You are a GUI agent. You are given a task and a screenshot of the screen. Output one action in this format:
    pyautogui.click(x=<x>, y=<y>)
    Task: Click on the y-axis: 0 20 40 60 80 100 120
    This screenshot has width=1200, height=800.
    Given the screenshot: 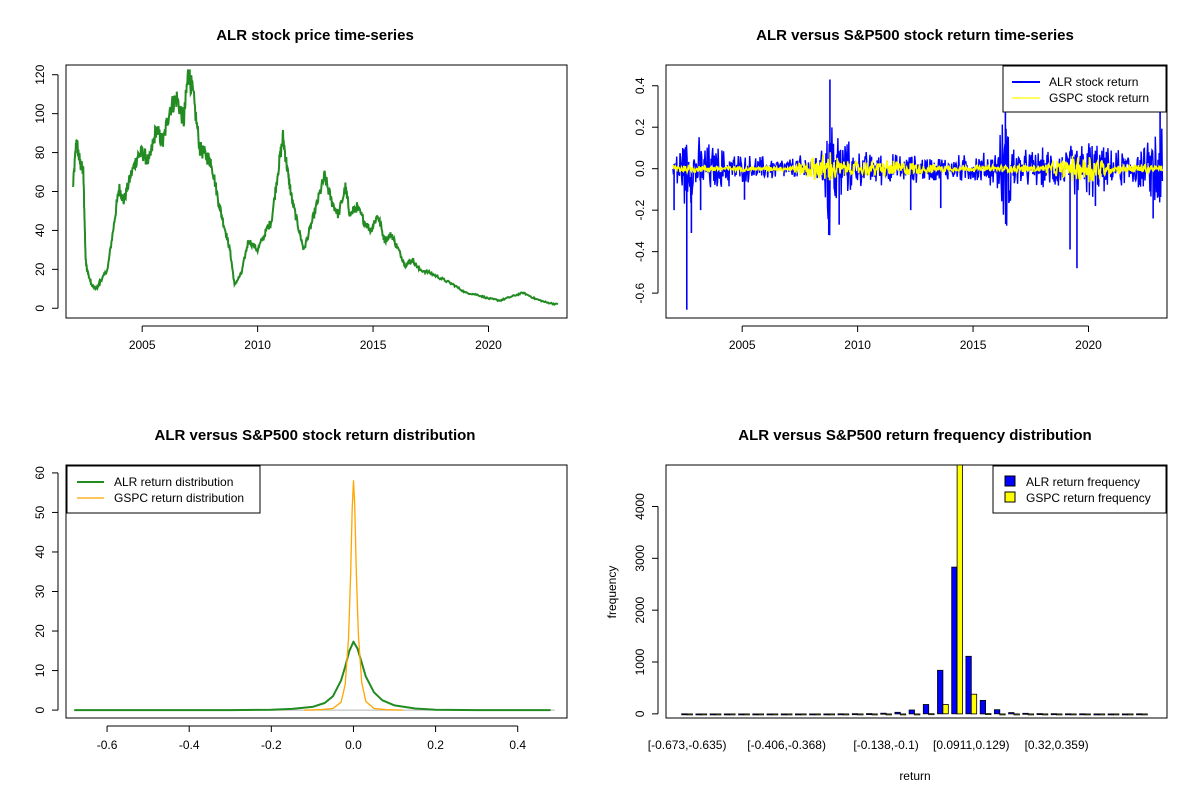 What is the action you would take?
    pyautogui.click(x=46, y=188)
    